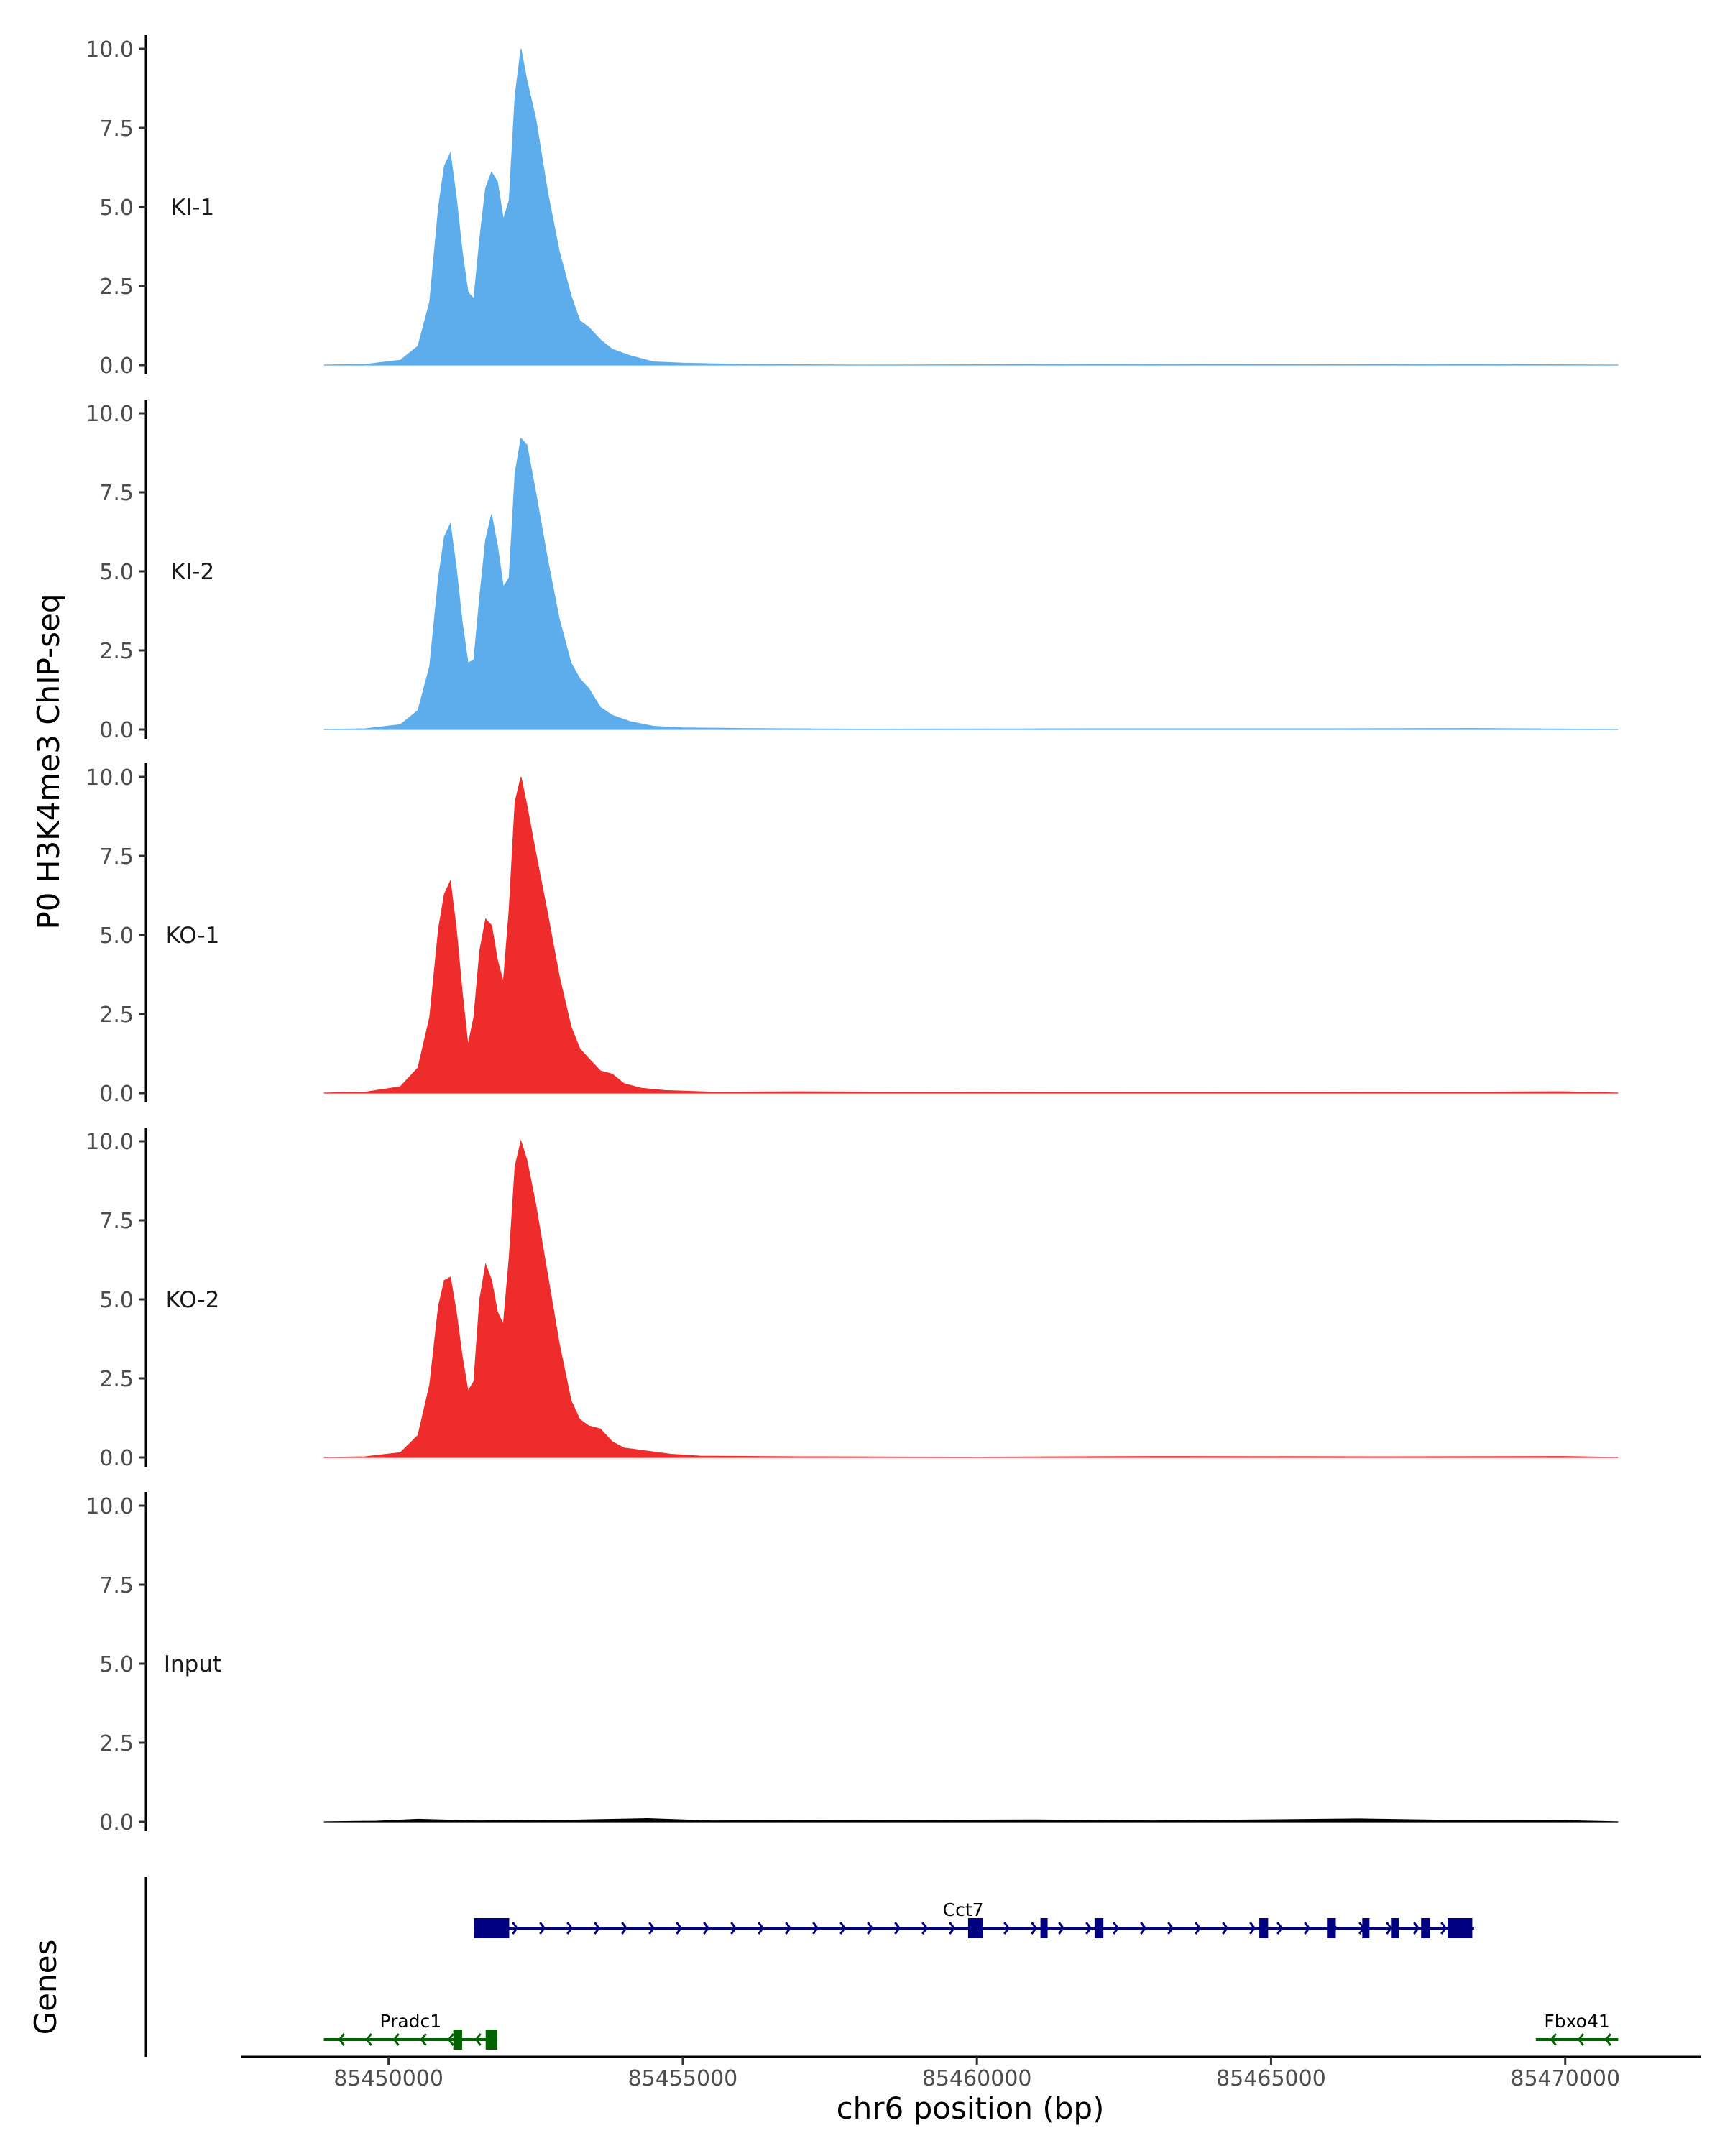 This screenshot has width=1725, height=2156. What do you see at coordinates (388, 2078) in the screenshot?
I see `x-tick-label: 85450000` at bounding box center [388, 2078].